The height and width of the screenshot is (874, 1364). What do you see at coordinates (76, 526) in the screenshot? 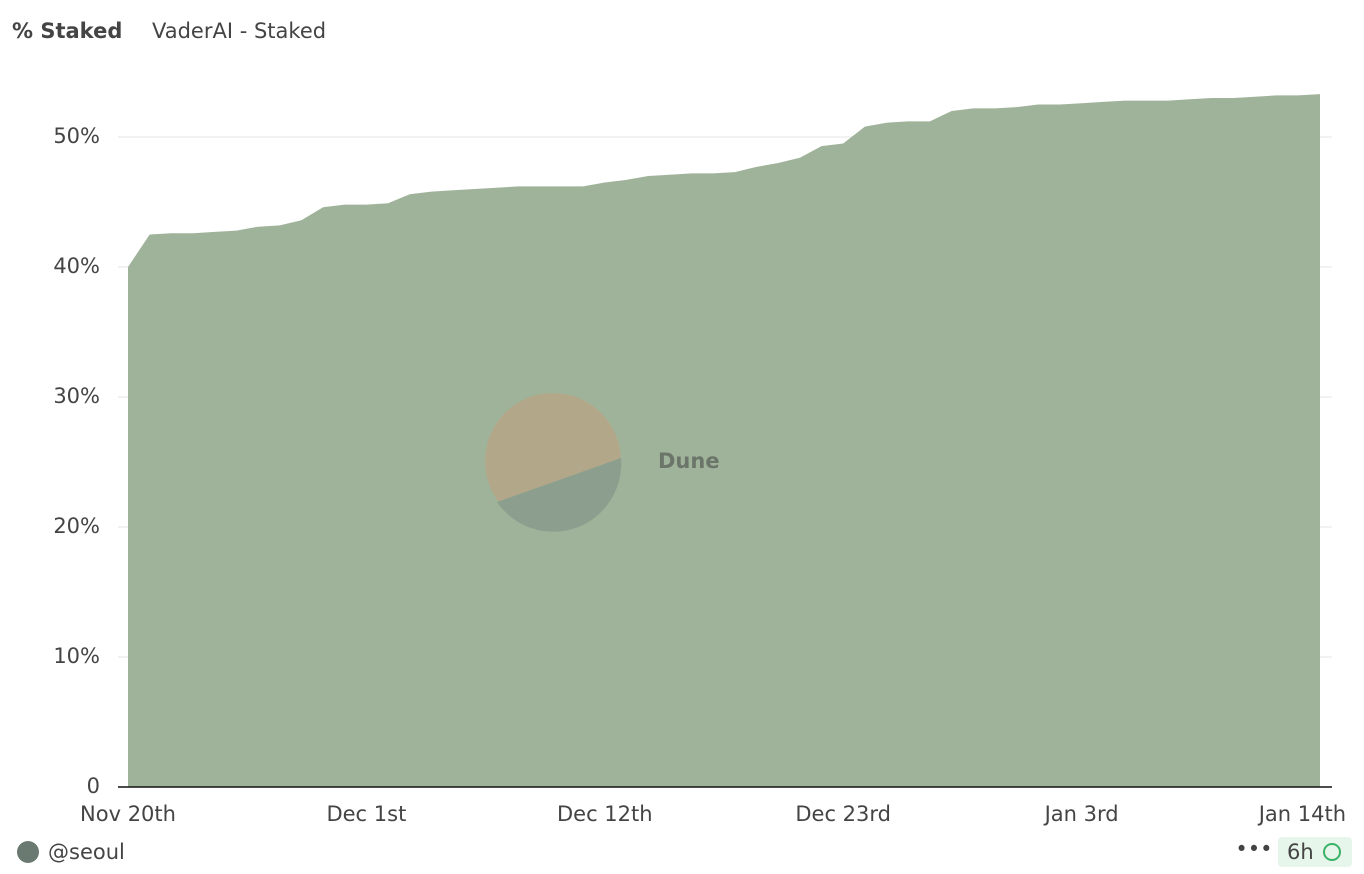
I see `y-tick-label: 20%` at bounding box center [76, 526].